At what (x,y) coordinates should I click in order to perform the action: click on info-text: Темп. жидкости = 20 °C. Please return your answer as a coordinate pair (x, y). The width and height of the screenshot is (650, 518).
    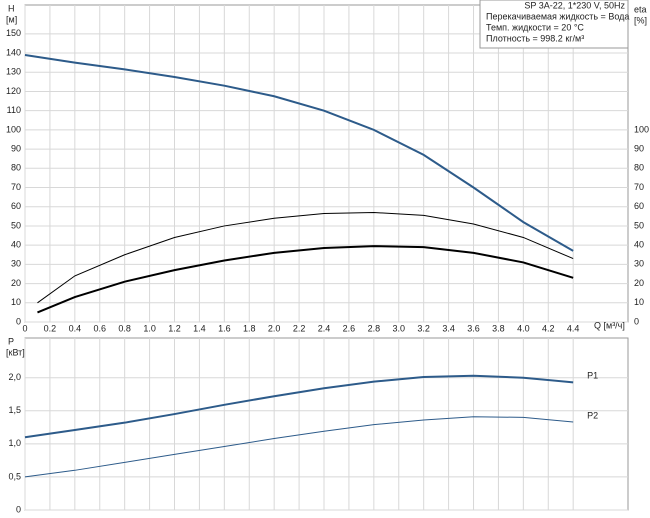
    Looking at the image, I should click on (535, 27).